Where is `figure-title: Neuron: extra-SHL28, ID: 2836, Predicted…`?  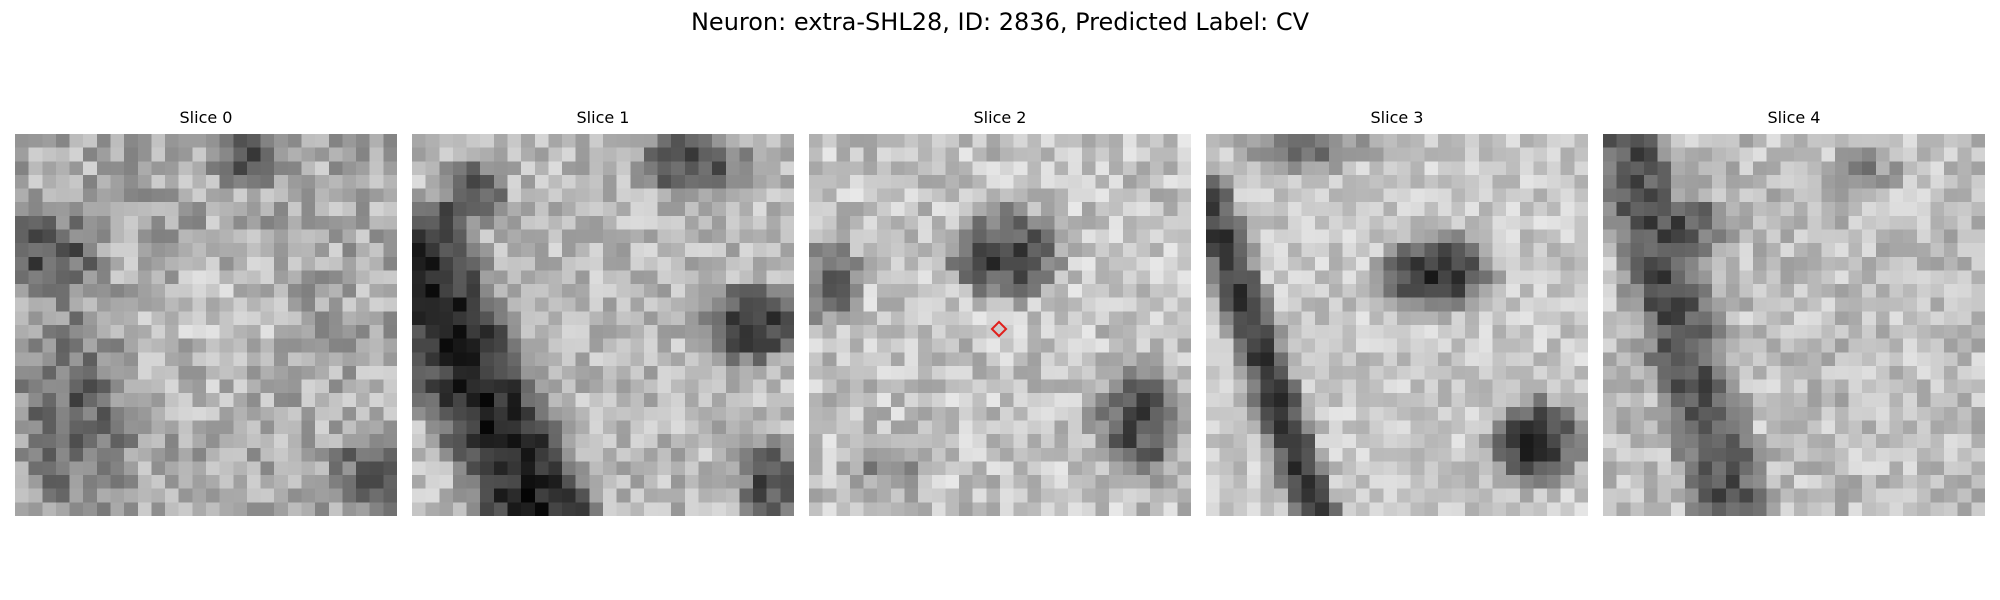
figure-title: Neuron: extra-SHL28, ID: 2836, Predicted… is located at coordinates (1000, 22).